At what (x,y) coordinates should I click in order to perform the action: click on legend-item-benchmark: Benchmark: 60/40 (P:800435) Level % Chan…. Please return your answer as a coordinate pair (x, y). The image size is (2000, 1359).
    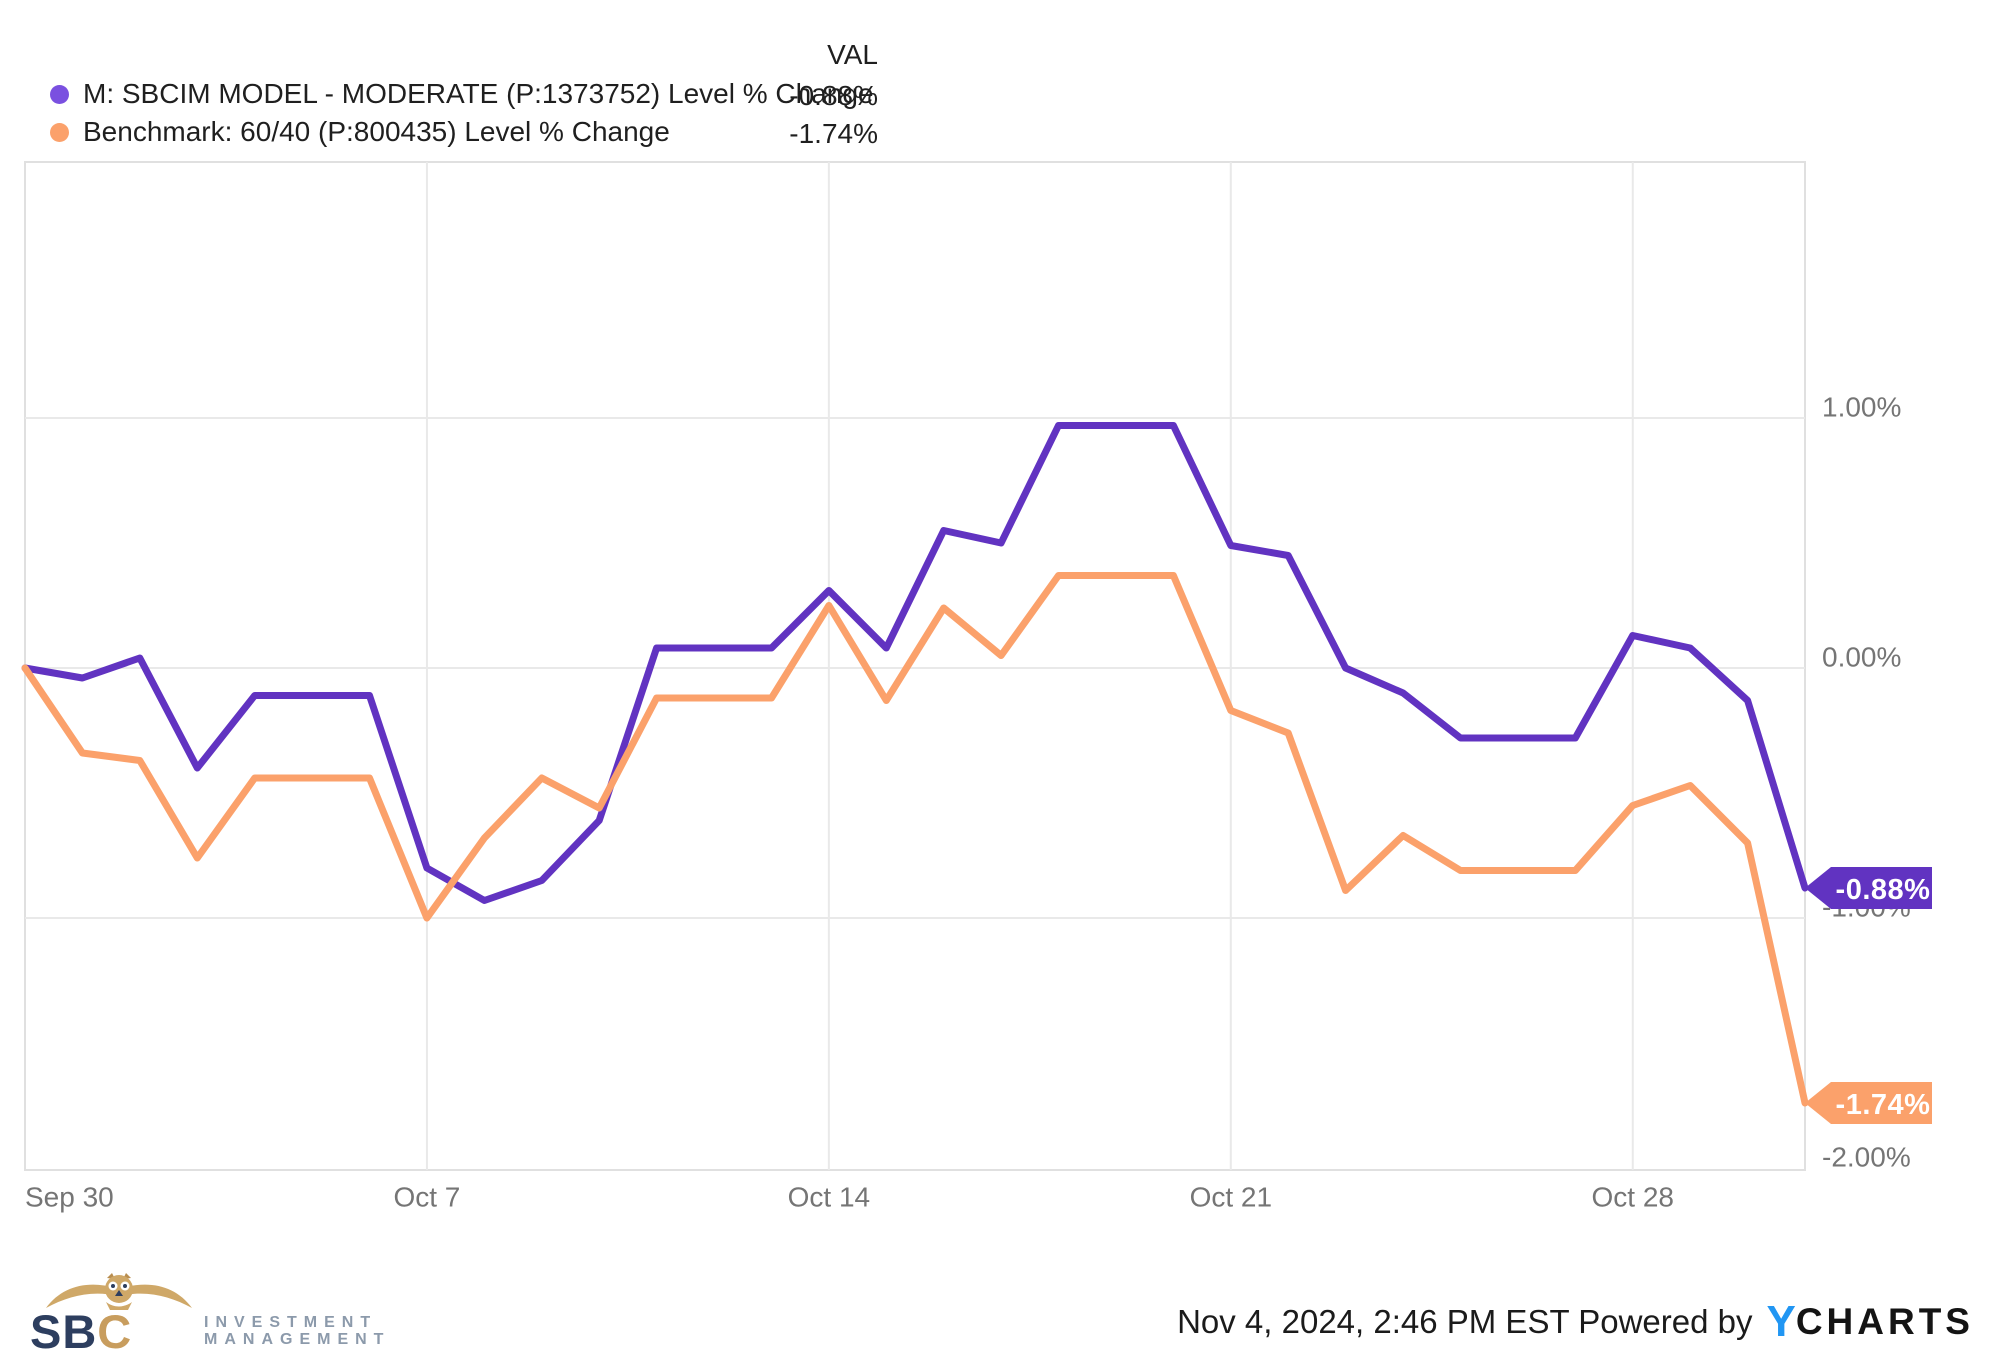
    Looking at the image, I should click on (360, 131).